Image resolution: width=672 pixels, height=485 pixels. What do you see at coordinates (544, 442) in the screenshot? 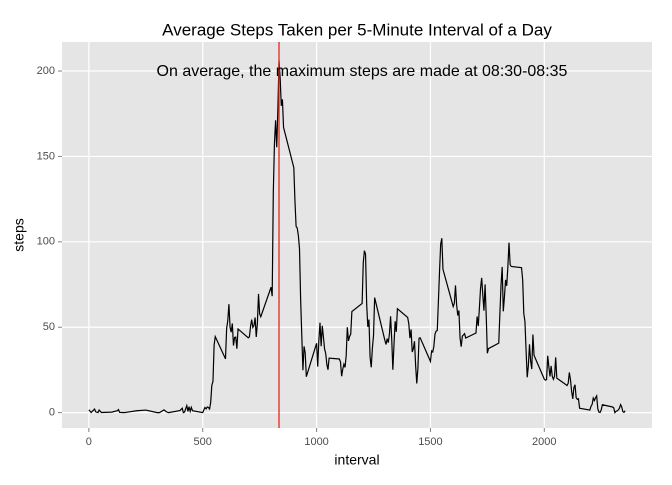
I see `x-tick-label: 2000` at bounding box center [544, 442].